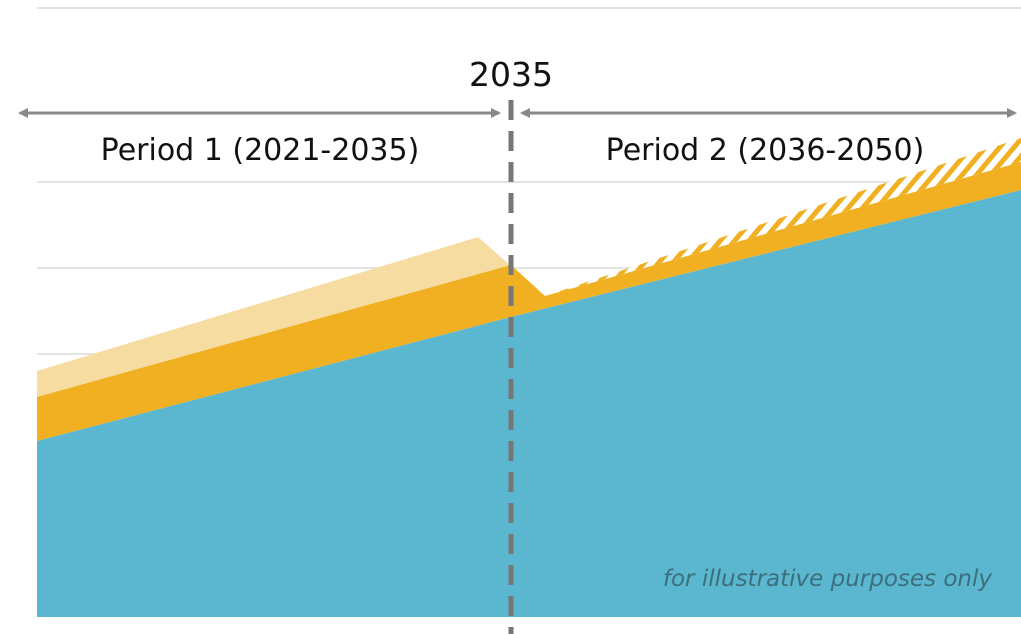 This screenshot has height=634, width=1021. What do you see at coordinates (511, 74) in the screenshot?
I see `year-label: 2035` at bounding box center [511, 74].